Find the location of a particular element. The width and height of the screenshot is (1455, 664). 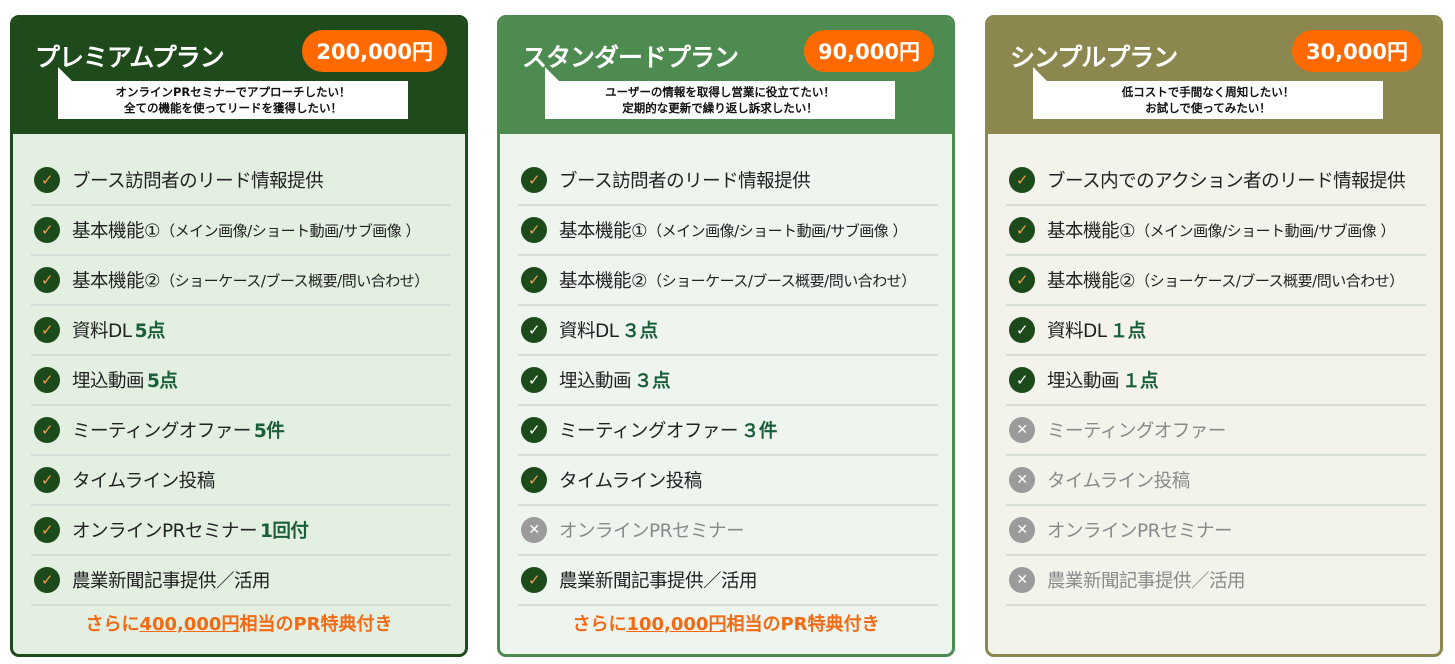

feature-item: ✓ 資料DL ３点 is located at coordinates (728, 331).